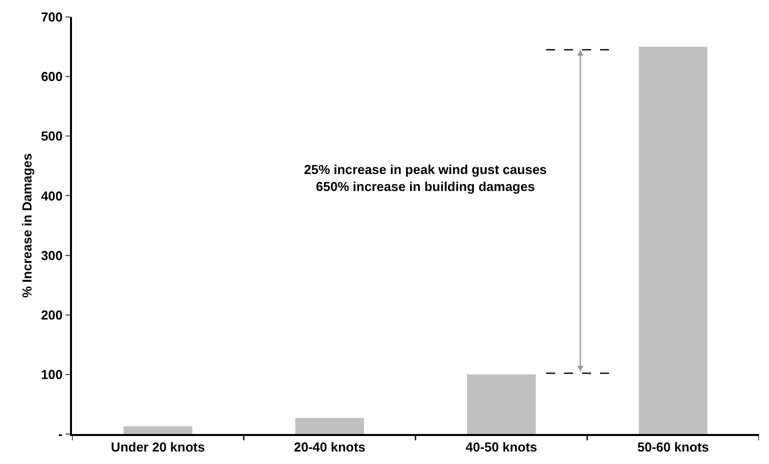 This screenshot has width=769, height=464. What do you see at coordinates (157, 446) in the screenshot?
I see `x-tick-label: Under 20 knots` at bounding box center [157, 446].